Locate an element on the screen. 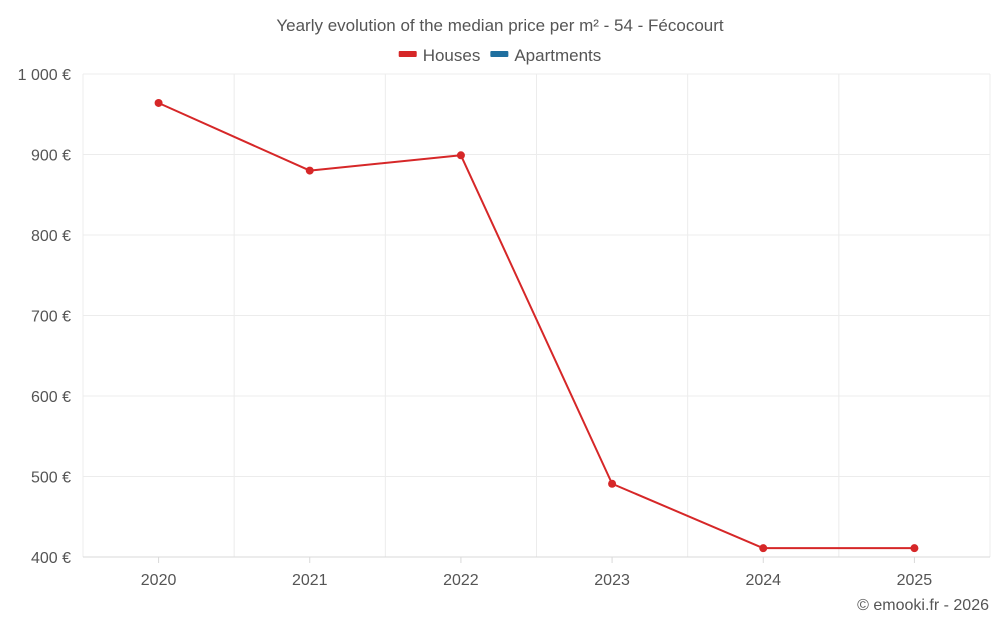 Image resolution: width=1000 pixels, height=625 pixels. y-tick-label: 700 € is located at coordinates (51, 317).